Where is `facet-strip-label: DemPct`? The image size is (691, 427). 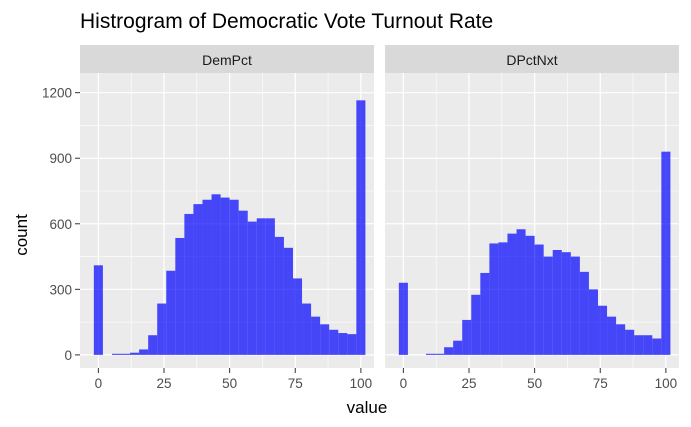
facet-strip-label: DemPct is located at coordinates (227, 60).